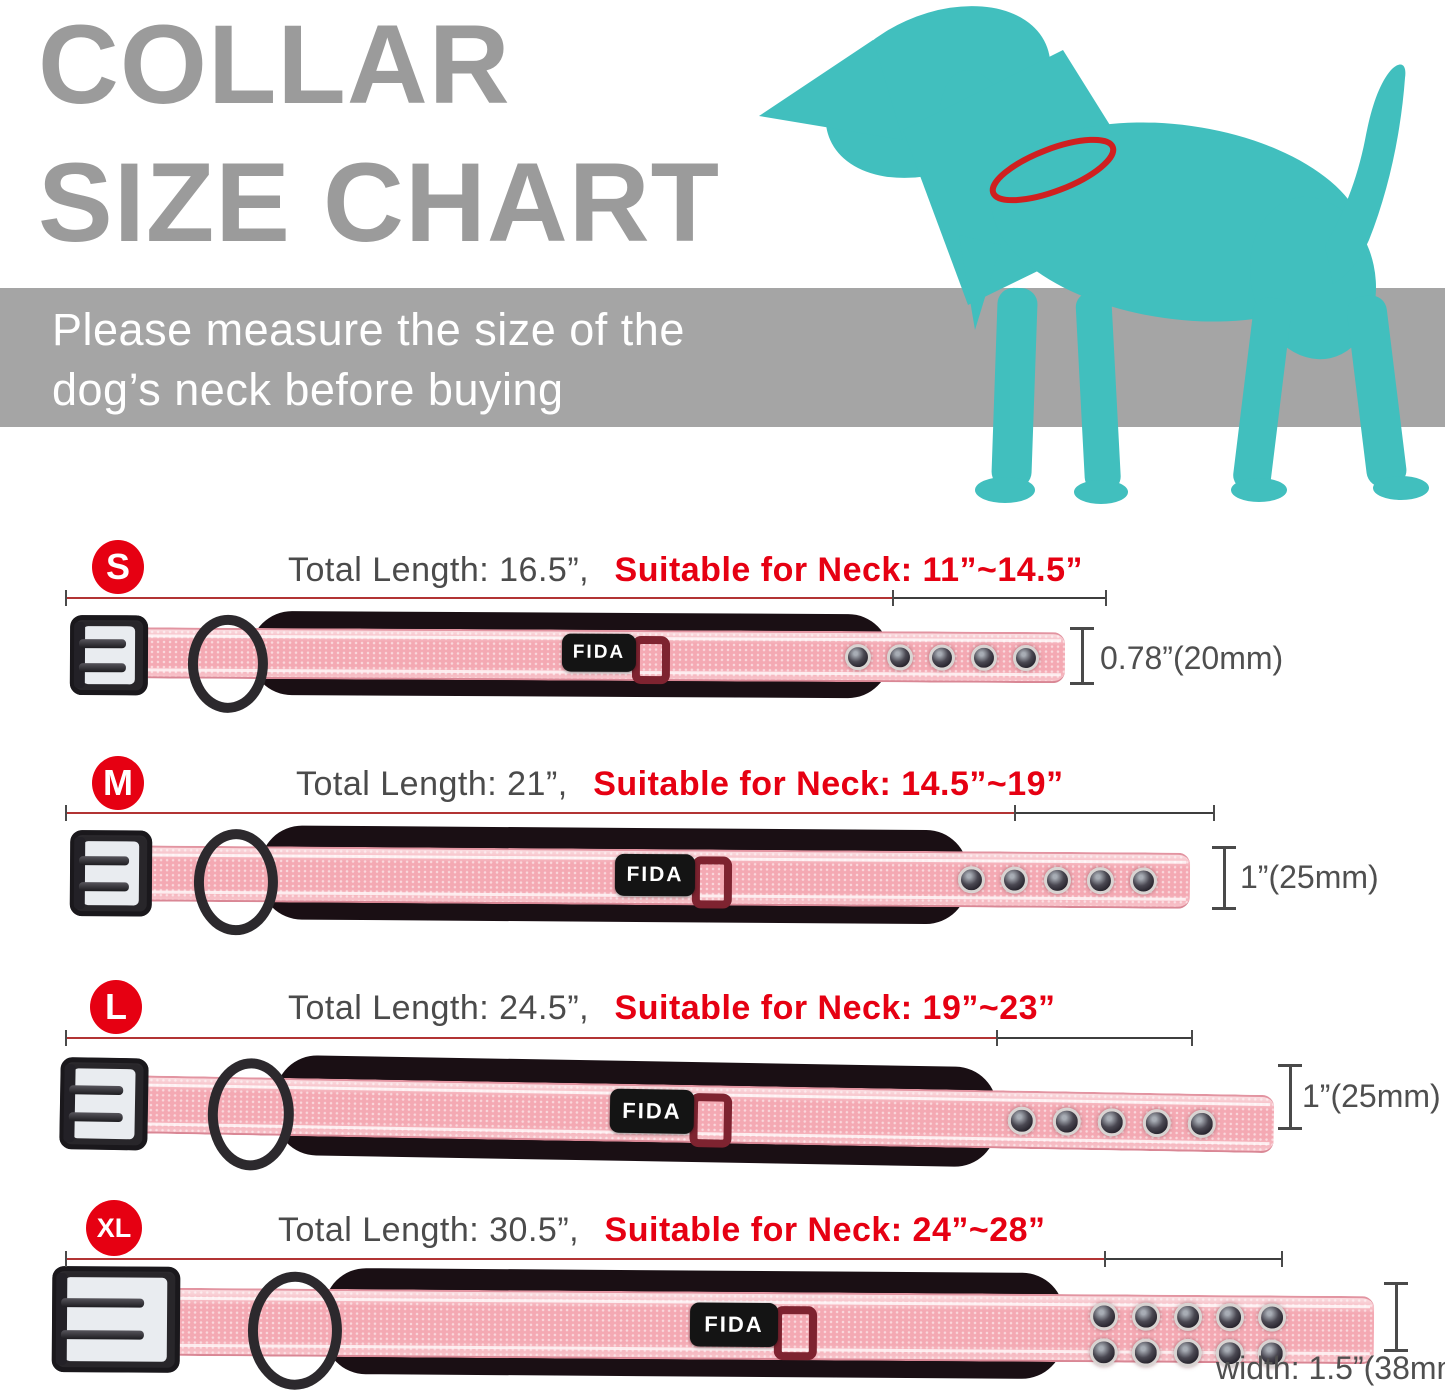 This screenshot has width=1445, height=1398. I want to click on collar-photo-l: FIDA, so click(670, 1113).